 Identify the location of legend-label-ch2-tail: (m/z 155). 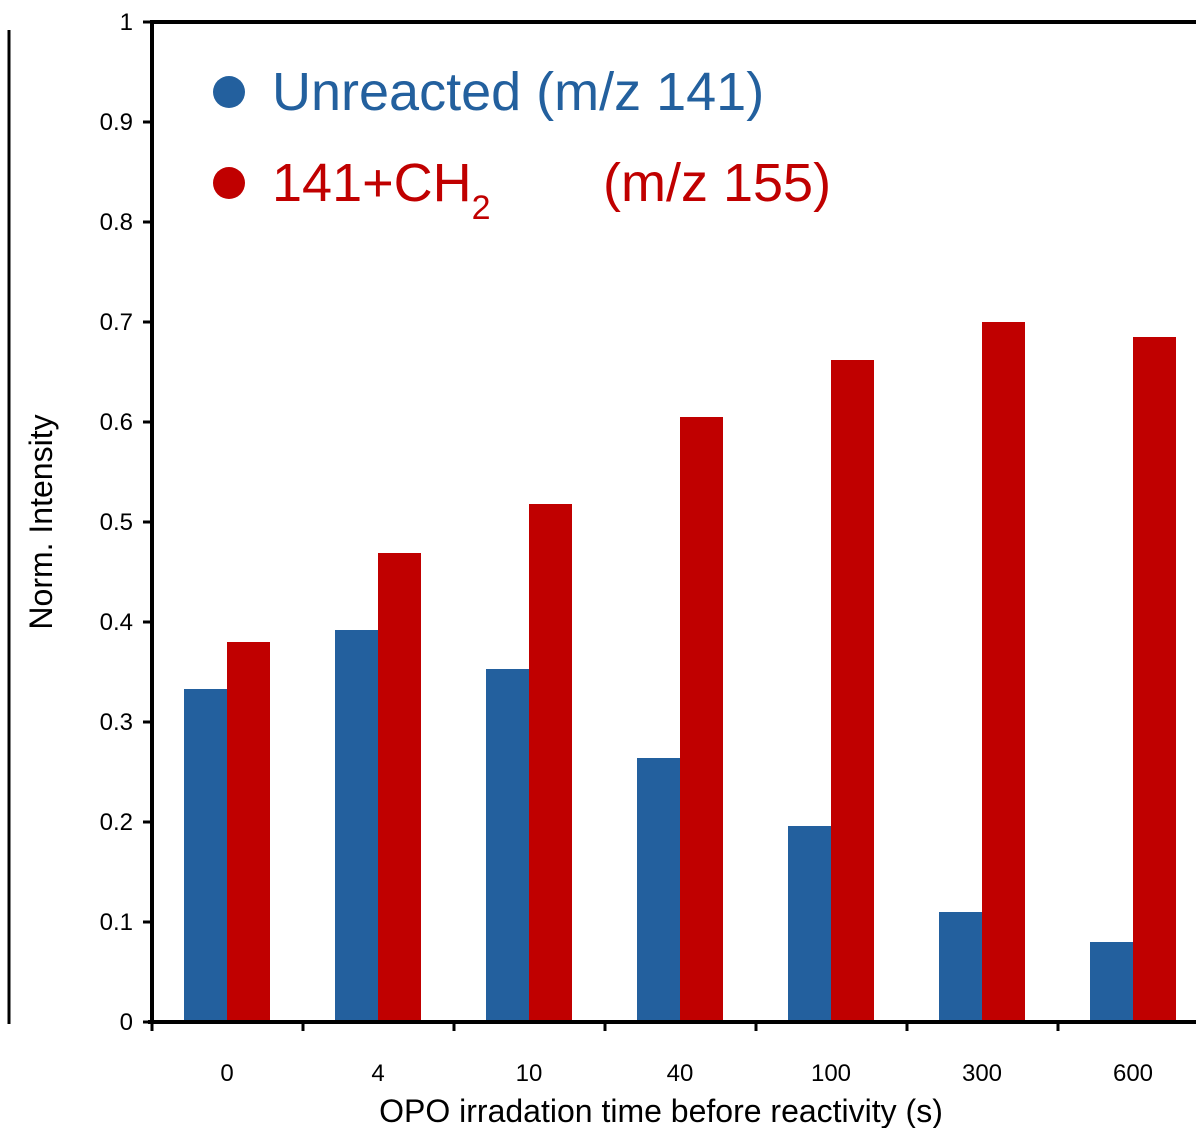
(717, 183).